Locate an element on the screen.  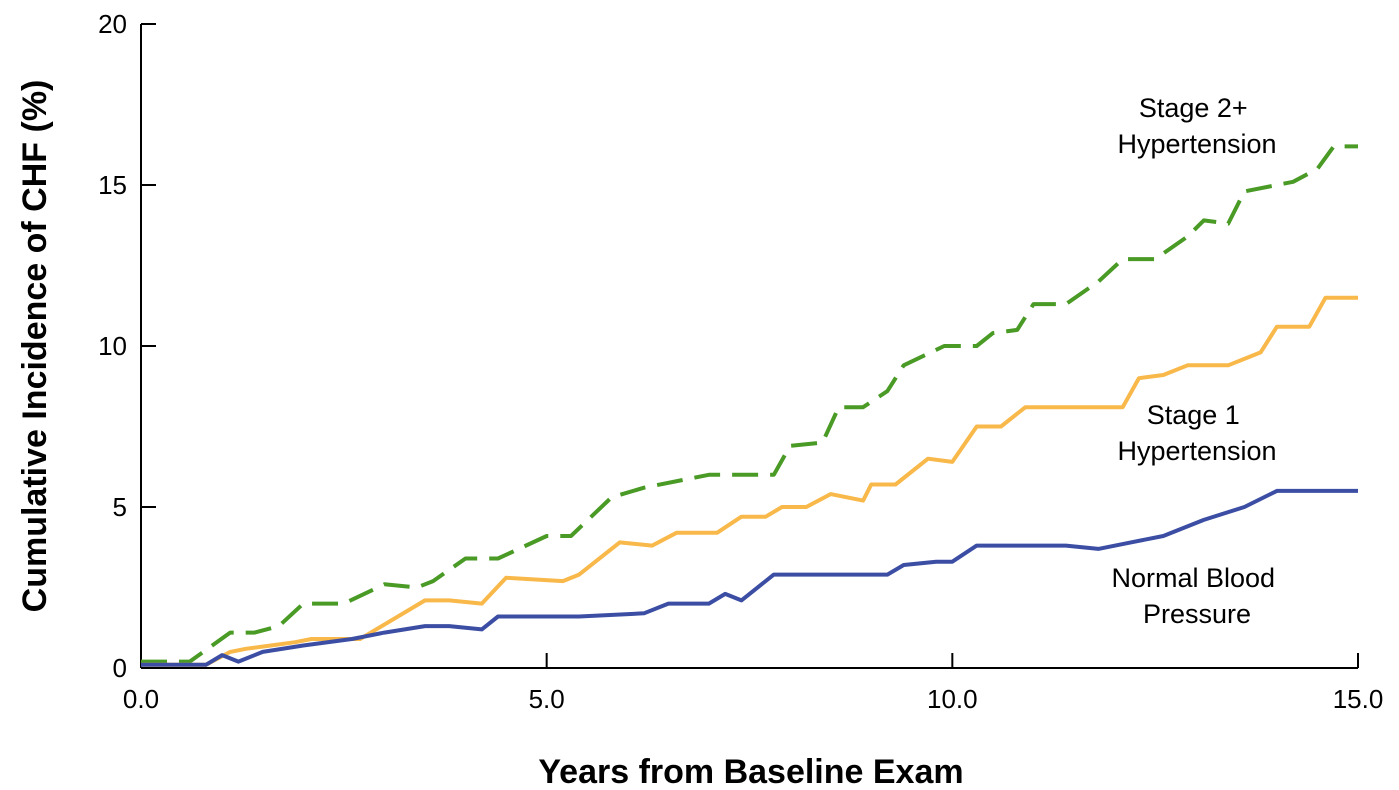
series-label-stage2-line2: Hypertension is located at coordinates (1196, 144).